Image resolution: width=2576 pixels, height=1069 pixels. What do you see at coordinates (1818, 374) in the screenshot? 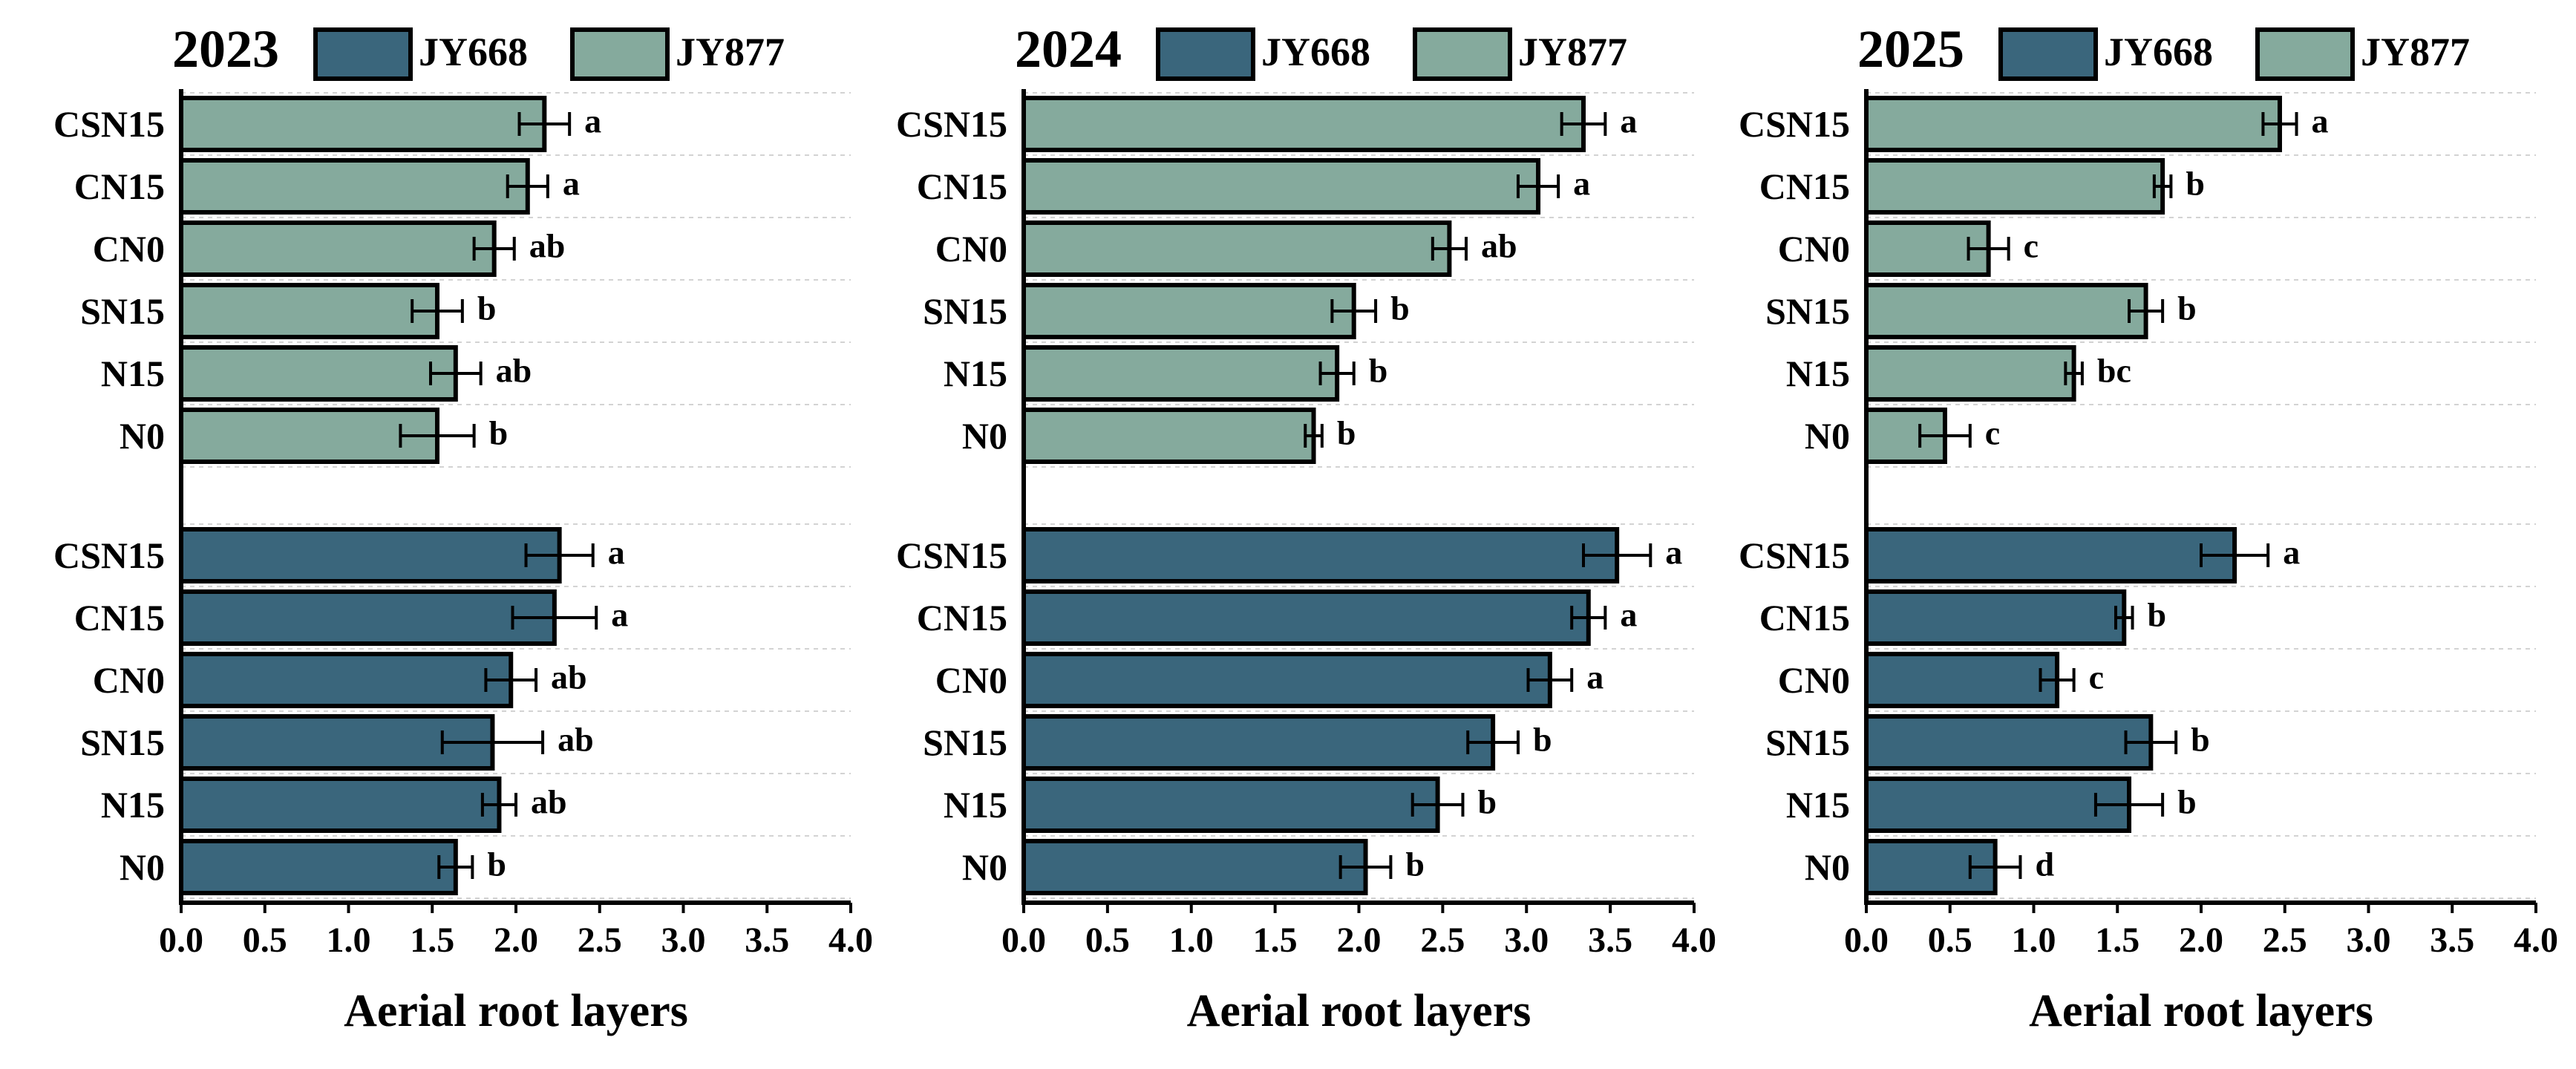
I see `panel-2025-JY877-N15-category-label: N15` at bounding box center [1818, 374].